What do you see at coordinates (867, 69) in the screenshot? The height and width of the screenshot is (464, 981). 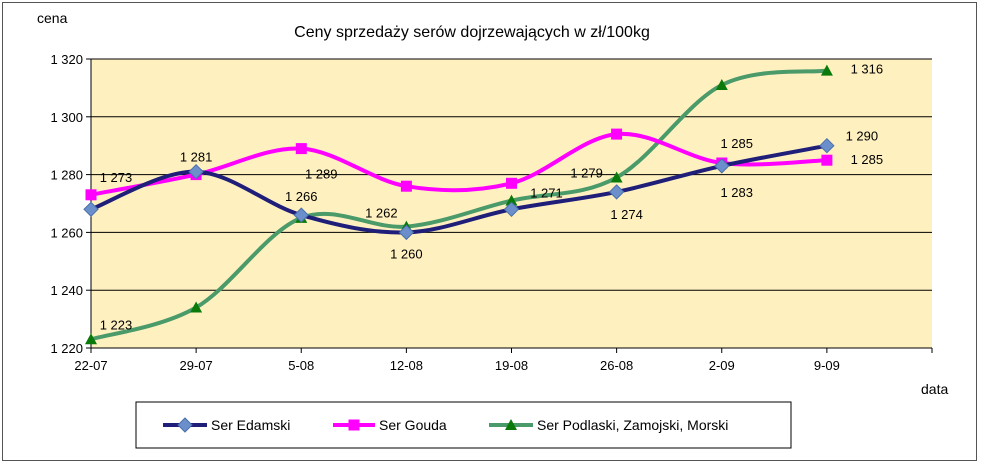 I see `data-label: 1 316` at bounding box center [867, 69].